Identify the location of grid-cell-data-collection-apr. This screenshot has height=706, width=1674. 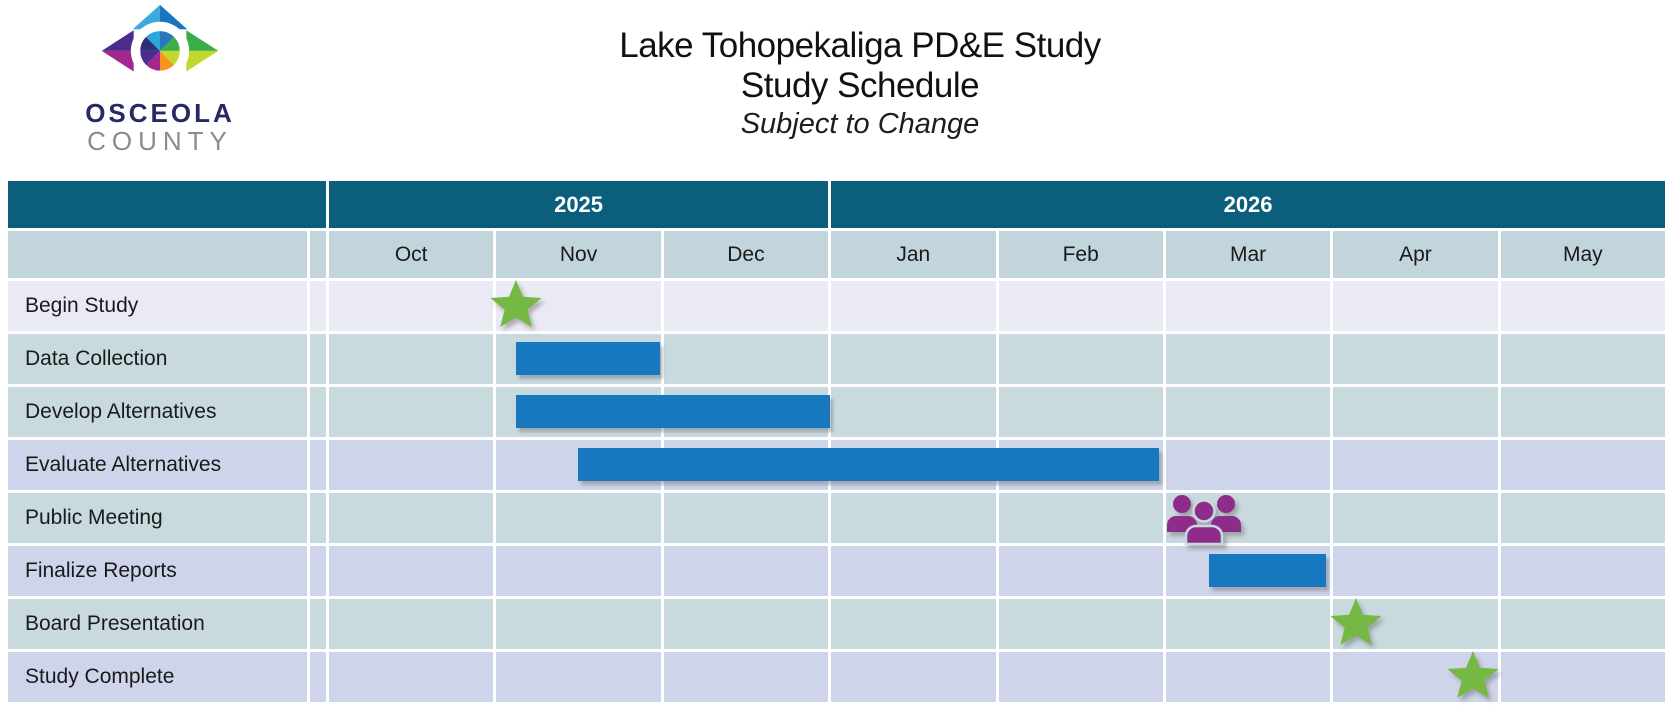
(1415, 359).